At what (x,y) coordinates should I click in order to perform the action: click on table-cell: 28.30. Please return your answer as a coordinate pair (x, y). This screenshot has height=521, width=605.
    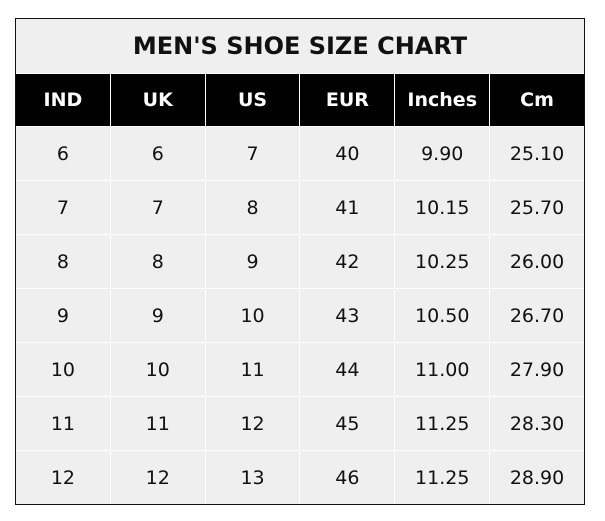
    Looking at the image, I should click on (537, 423).